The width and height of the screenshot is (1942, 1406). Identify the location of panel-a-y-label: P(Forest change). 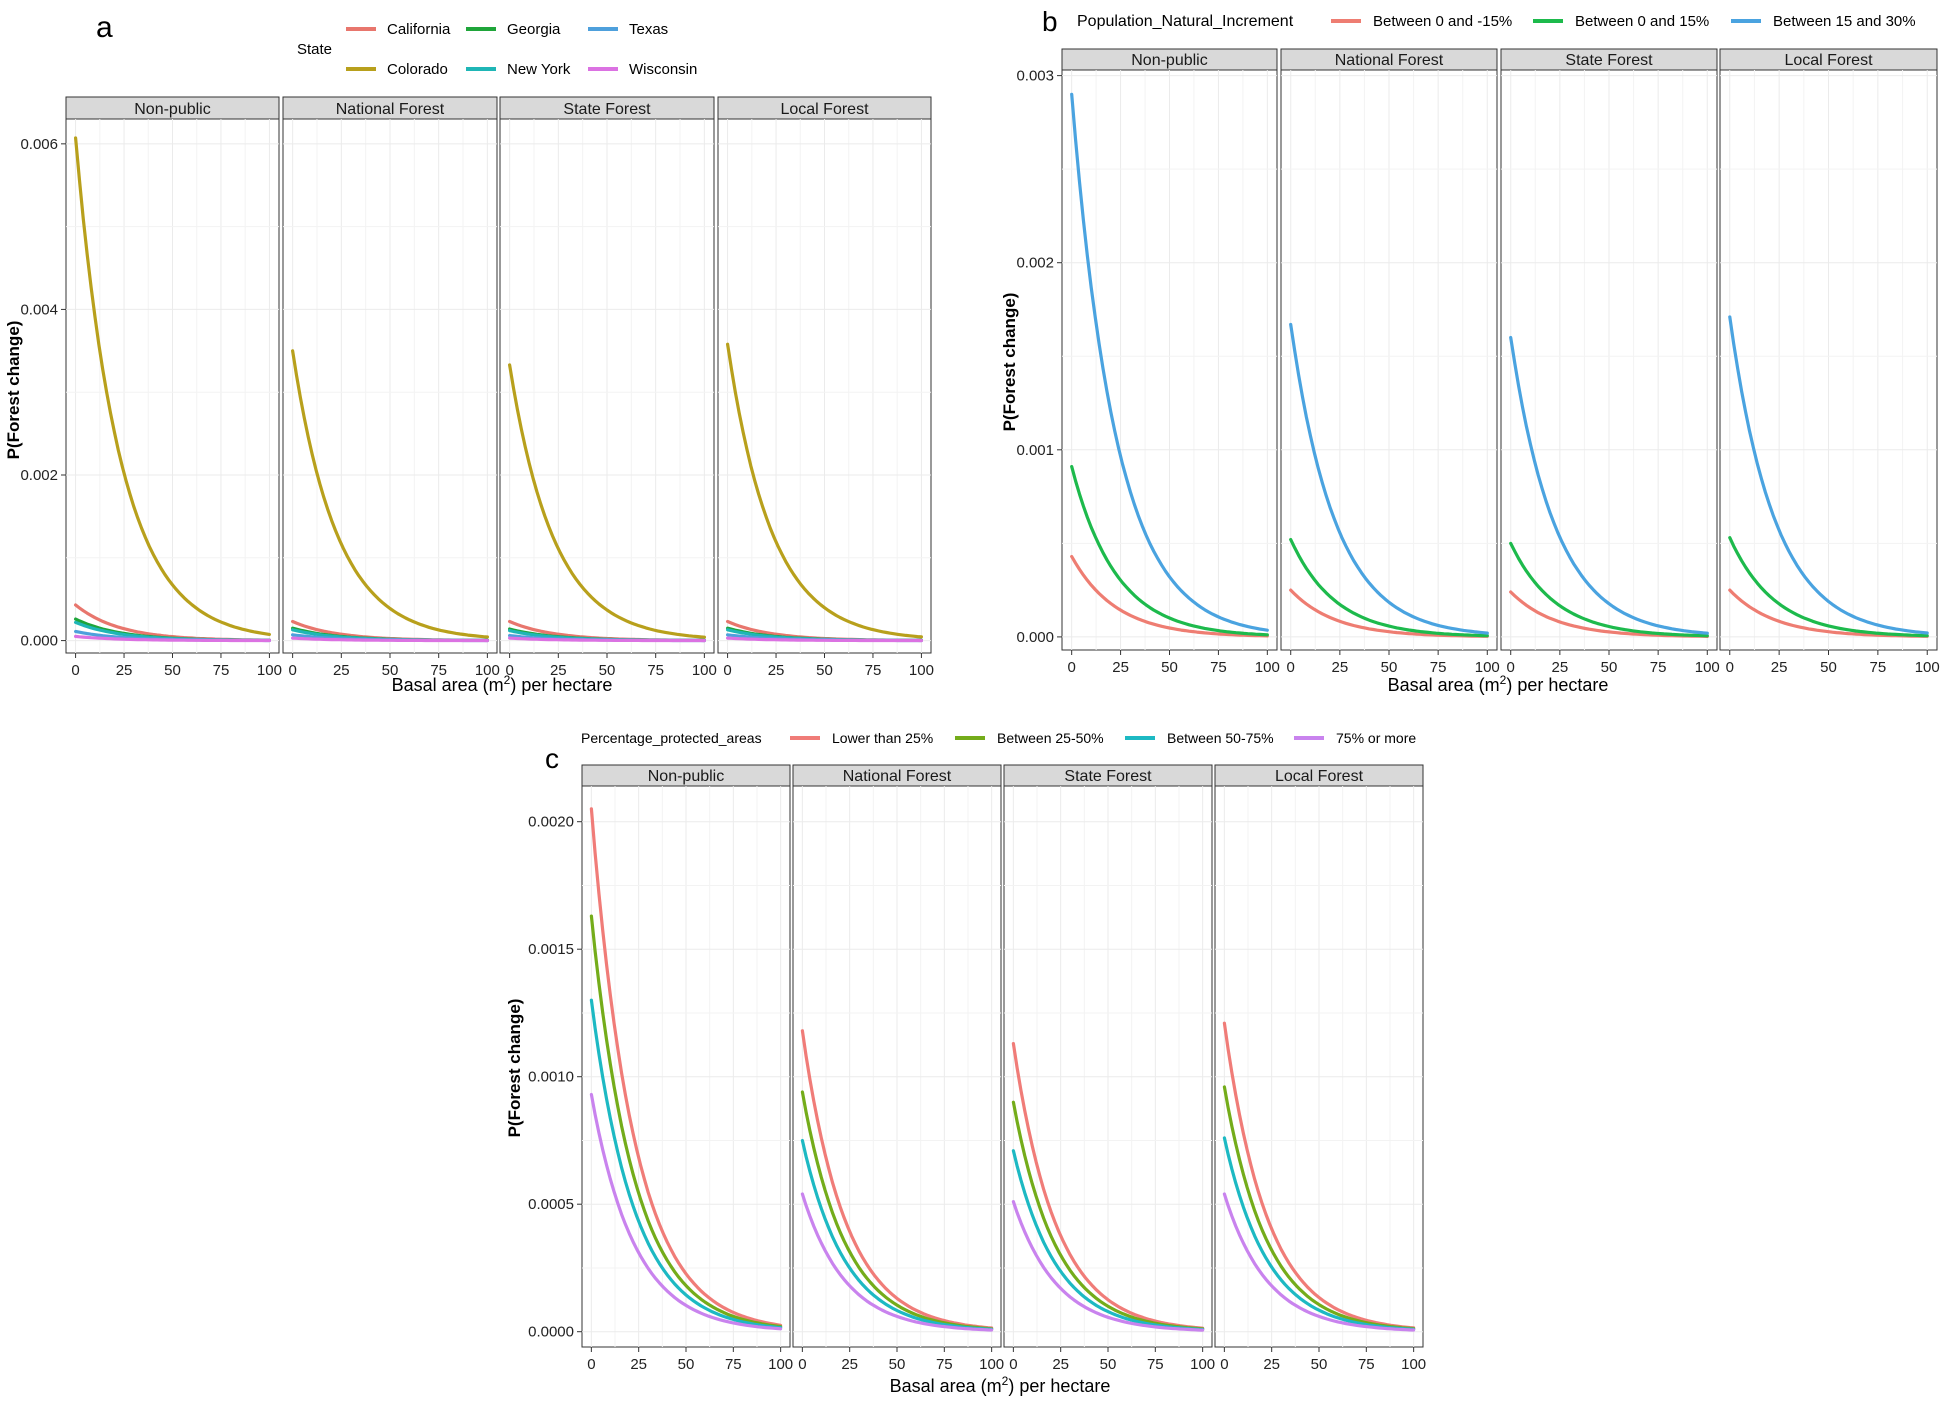
(13, 390).